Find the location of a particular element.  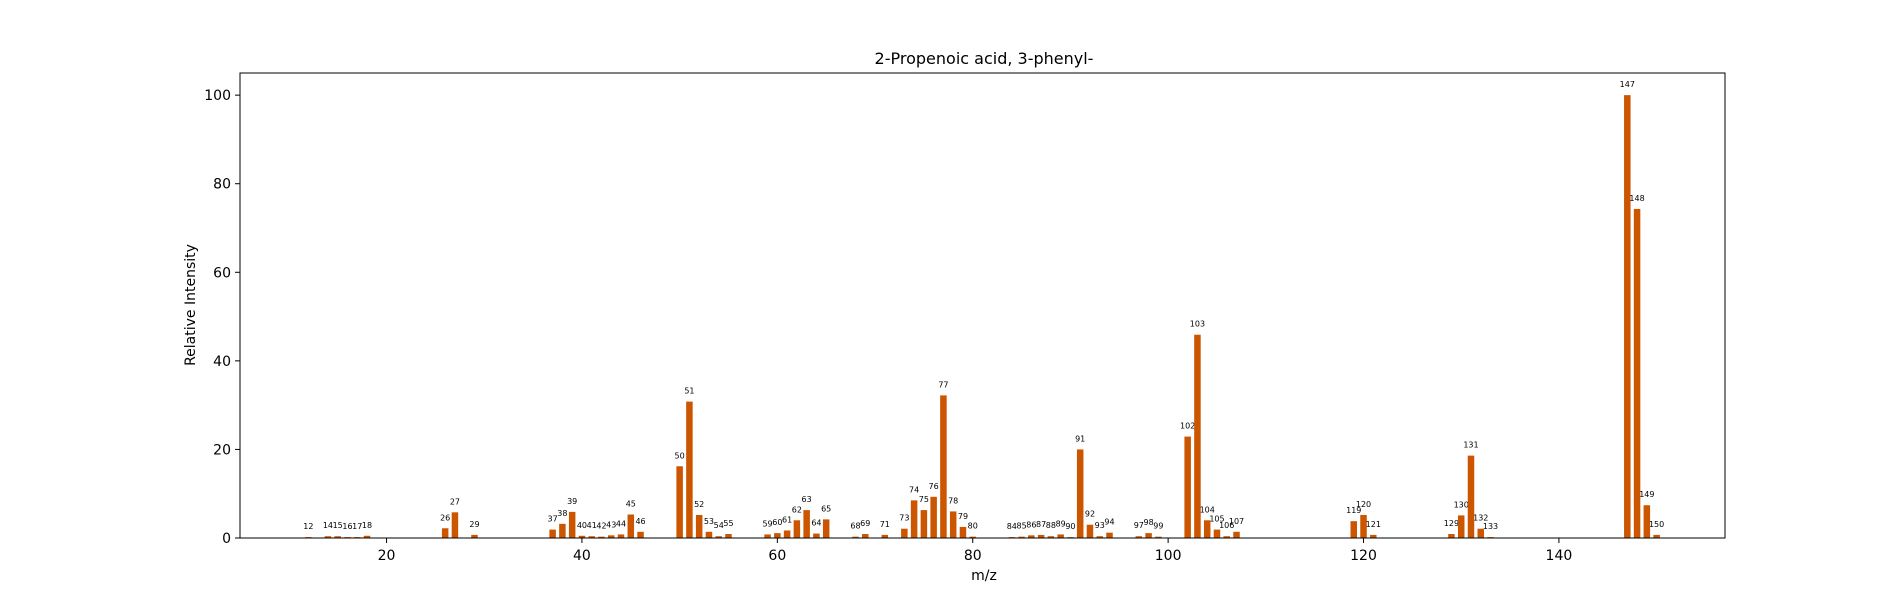

x-tick-label-100: 100 is located at coordinates (1168, 556).